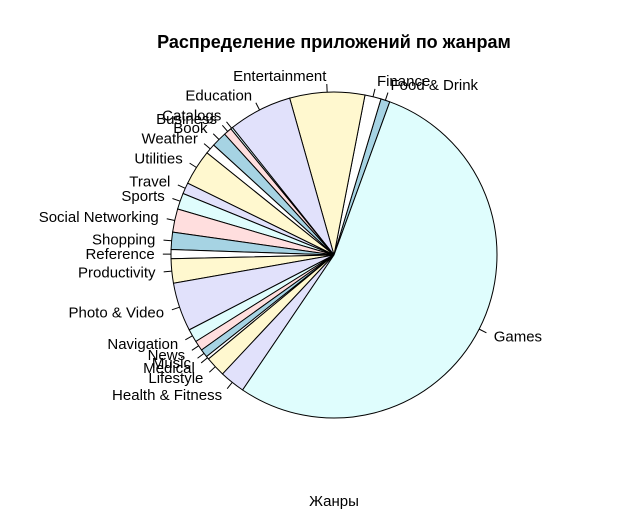 The height and width of the screenshot is (530, 632). I want to click on chart-title: Распределение приложений по жанрам, so click(334, 42).